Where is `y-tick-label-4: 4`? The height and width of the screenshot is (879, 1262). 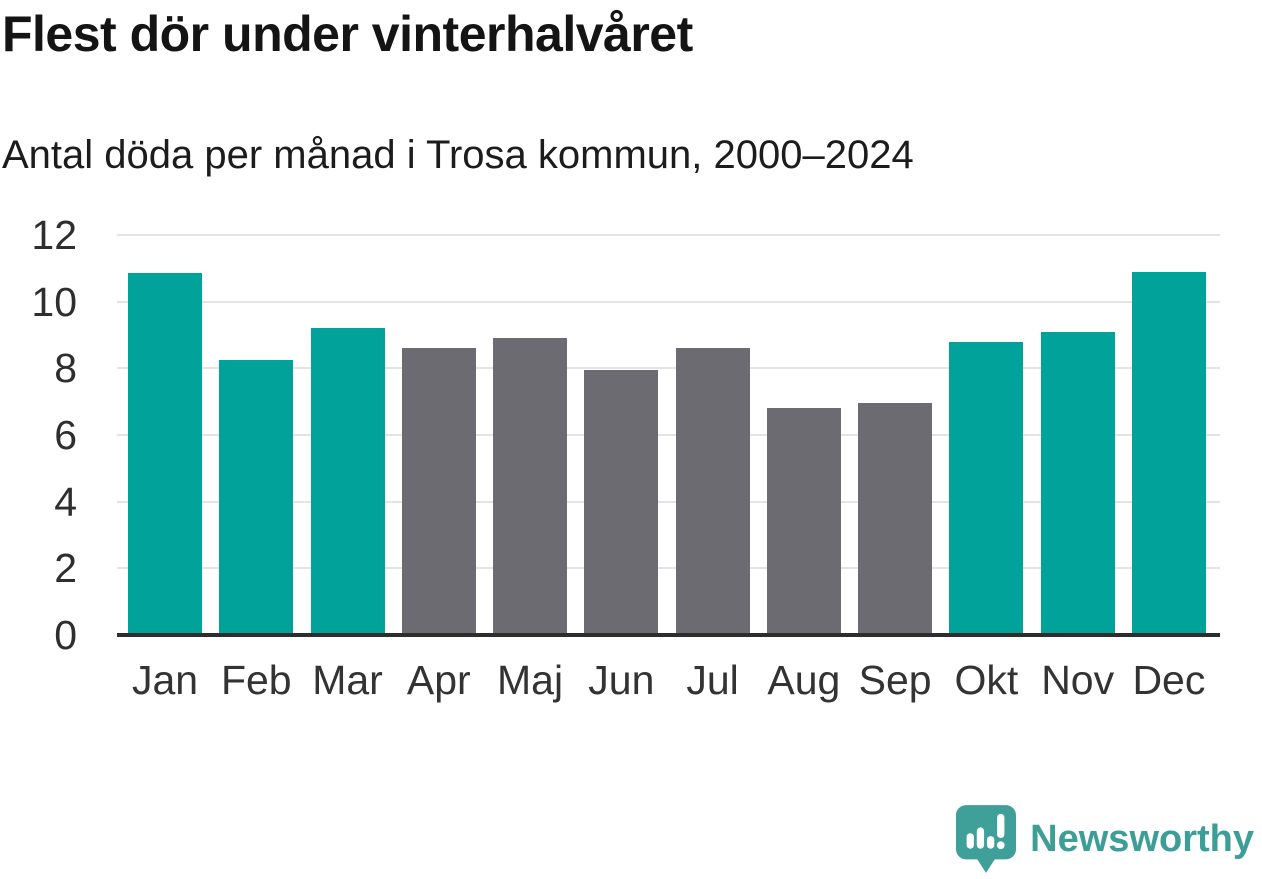 y-tick-label-4: 4 is located at coordinates (65, 501).